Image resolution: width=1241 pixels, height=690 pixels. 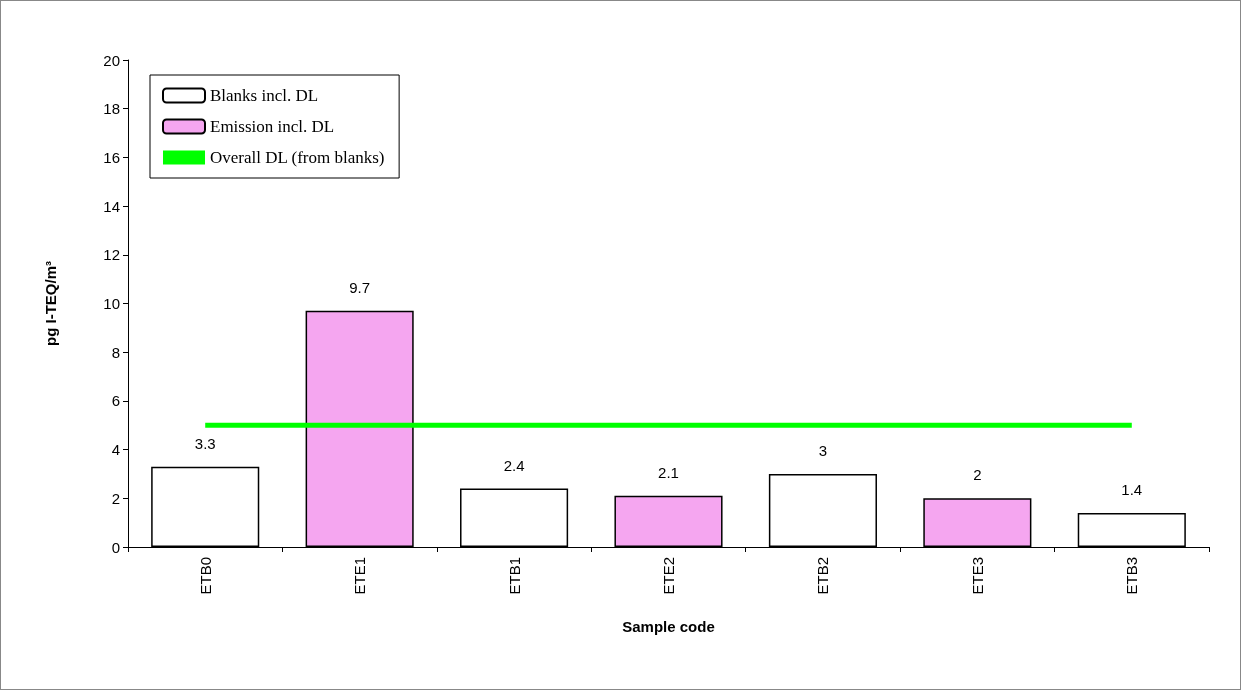 What do you see at coordinates (360, 576) in the screenshot?
I see `x-tick-label: ETE1` at bounding box center [360, 576].